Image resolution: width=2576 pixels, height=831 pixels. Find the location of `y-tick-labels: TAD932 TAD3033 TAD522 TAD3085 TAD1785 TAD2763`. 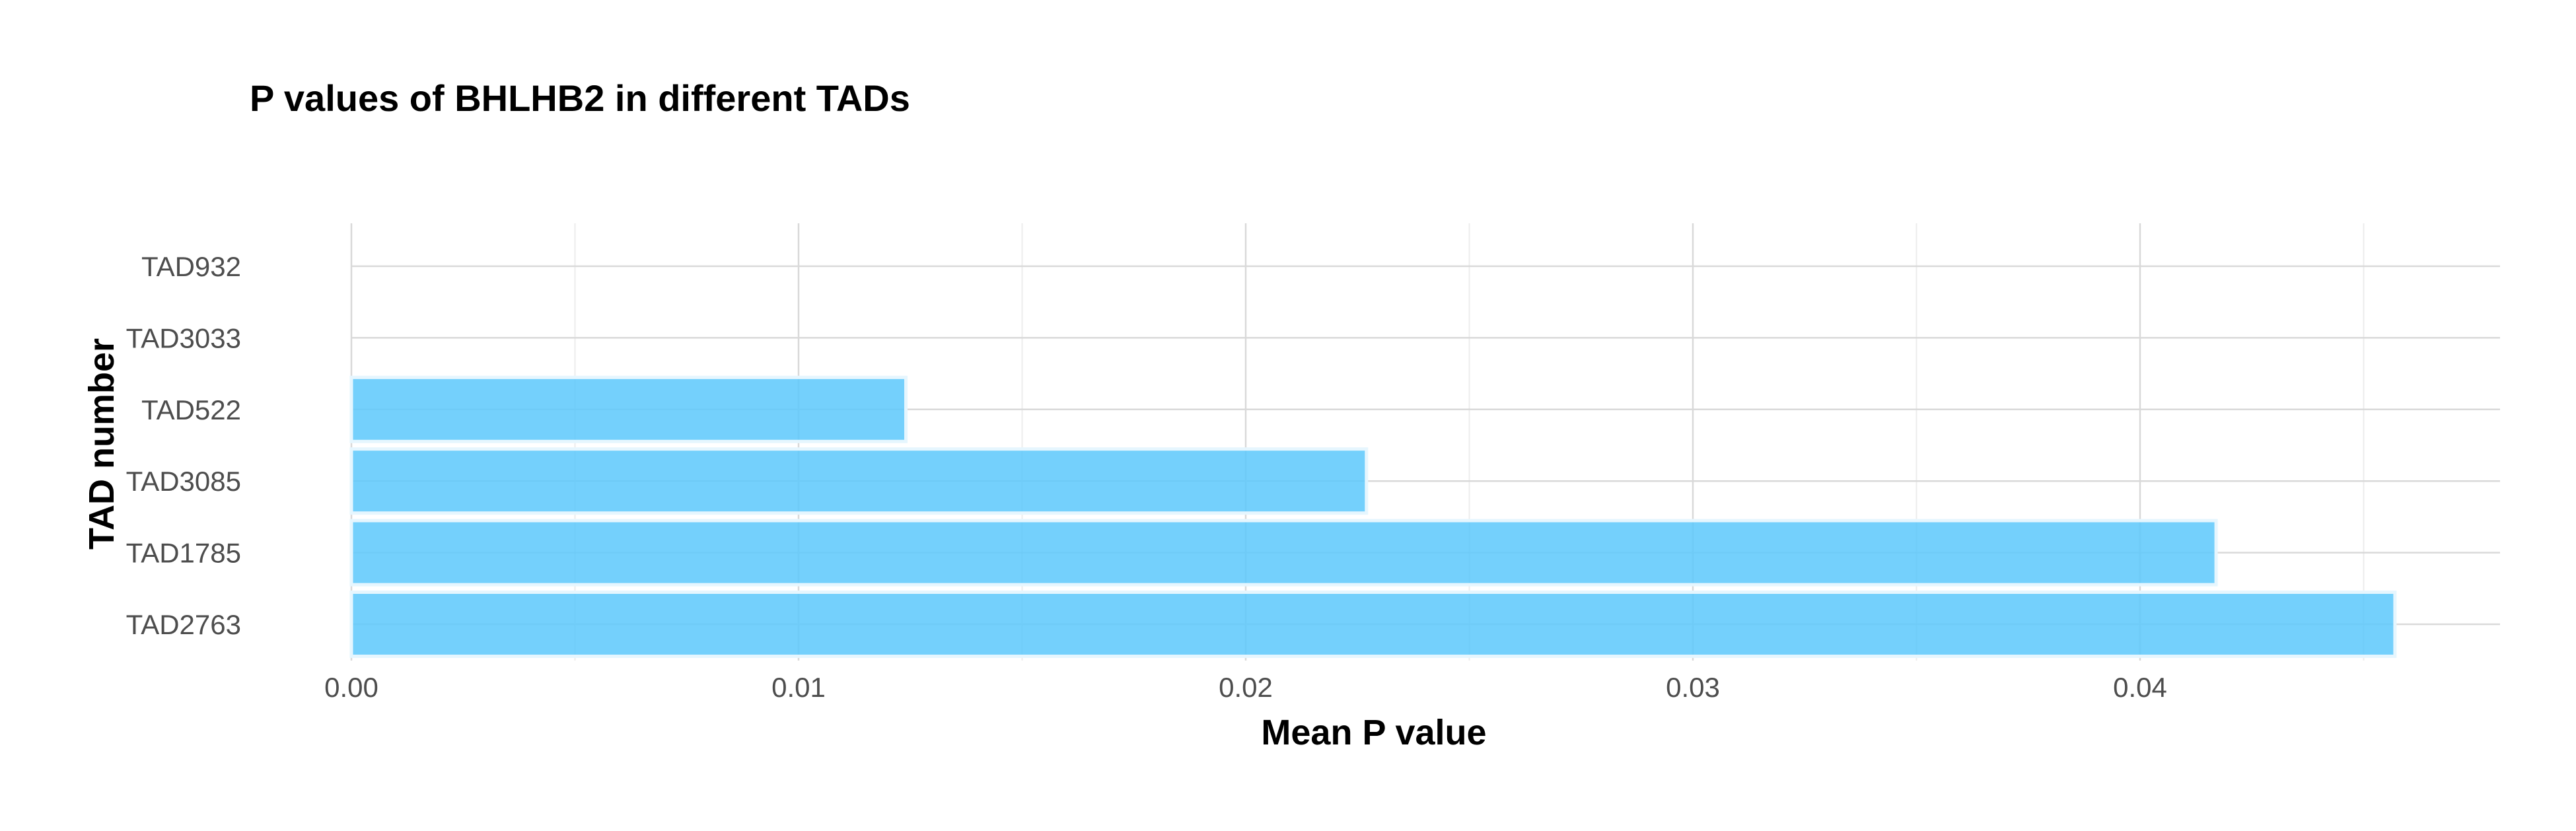

y-tick-labels: TAD932 TAD3033 TAD522 TAD3085 TAD1785 TAD2763 is located at coordinates (184, 445).